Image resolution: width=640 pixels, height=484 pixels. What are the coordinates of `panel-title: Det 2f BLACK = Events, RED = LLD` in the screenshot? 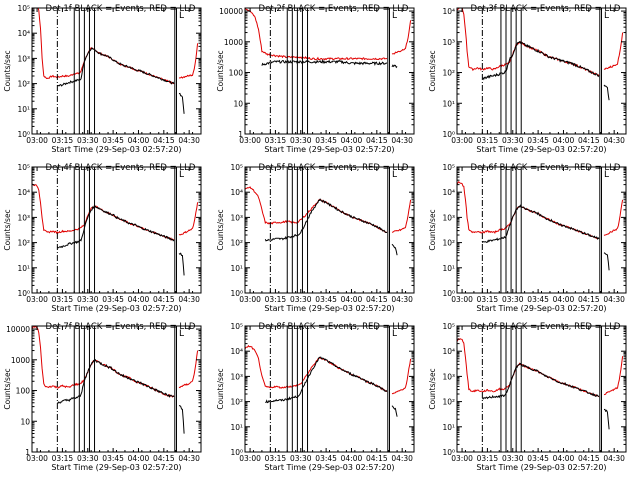 It's located at (334, 9).